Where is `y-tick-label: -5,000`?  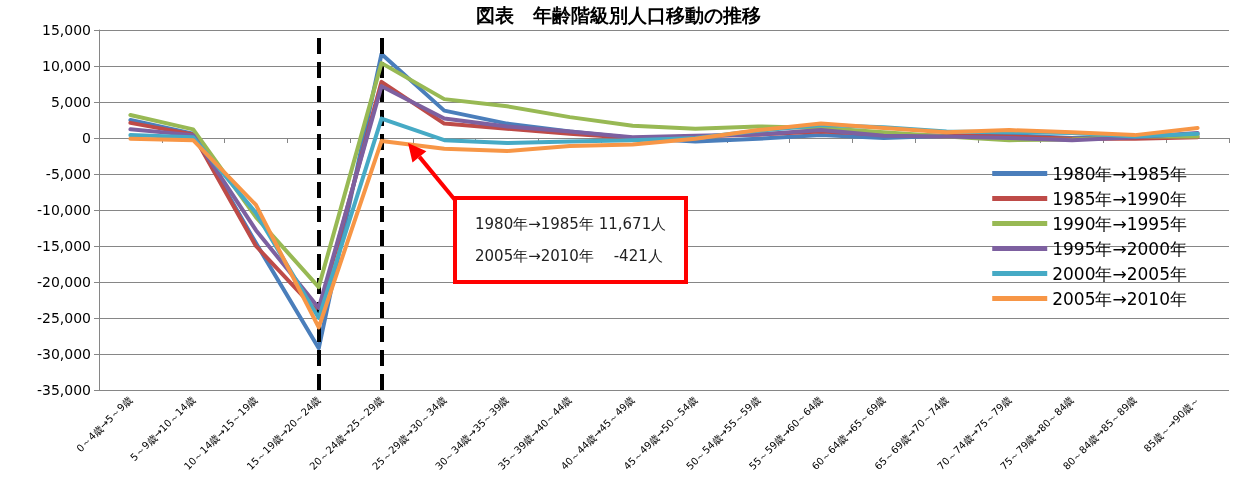 y-tick-label: -5,000 is located at coordinates (68, 174).